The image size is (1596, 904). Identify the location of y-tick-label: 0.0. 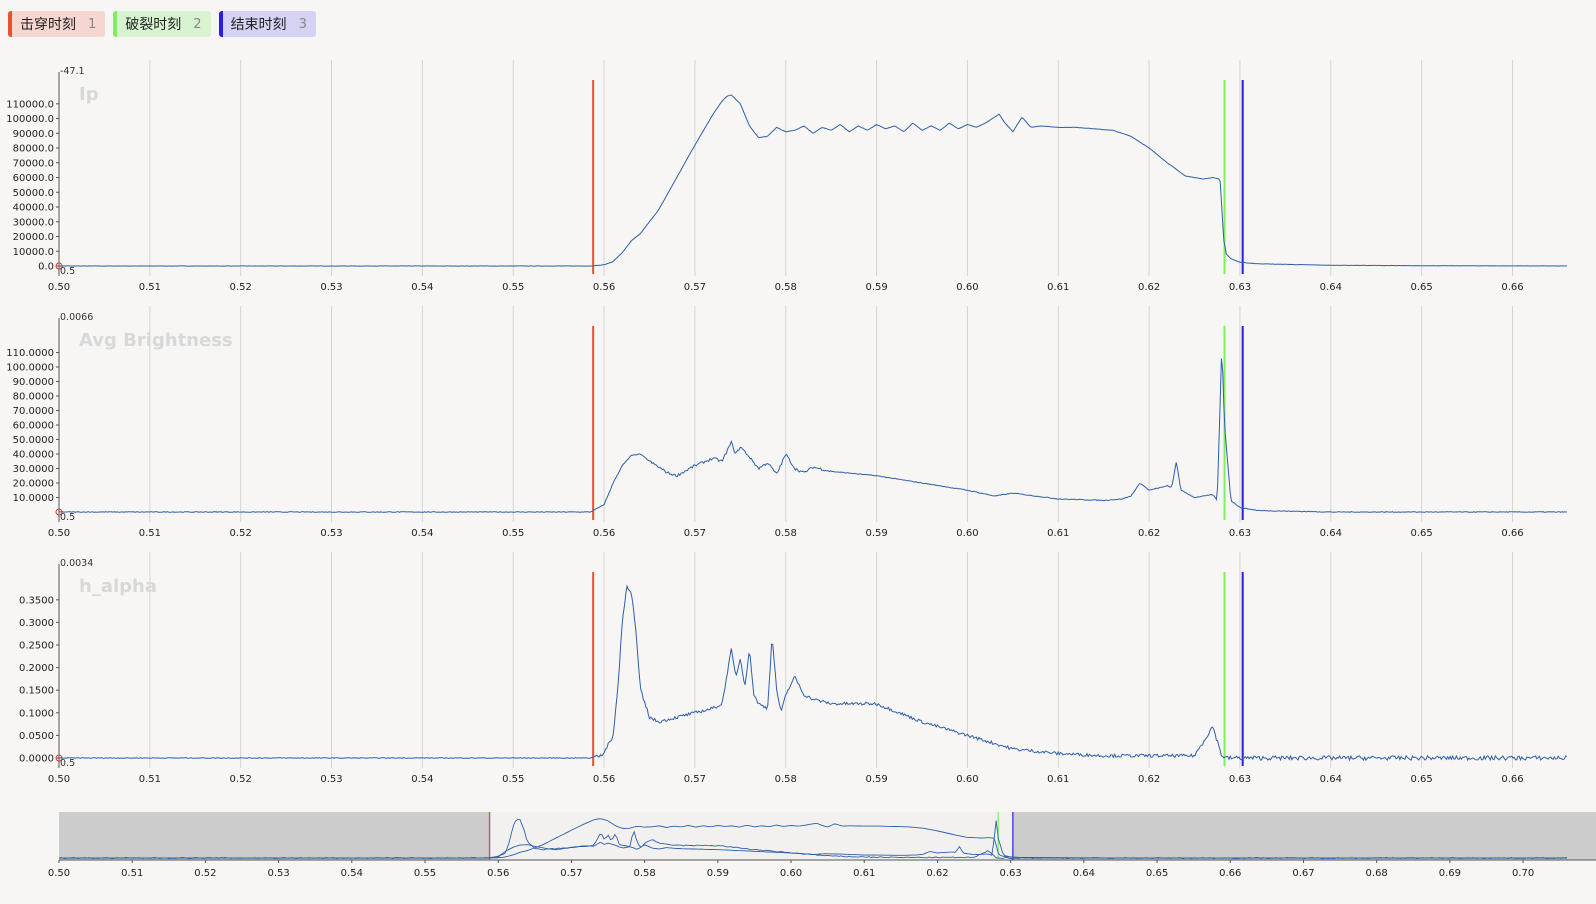
(46, 267).